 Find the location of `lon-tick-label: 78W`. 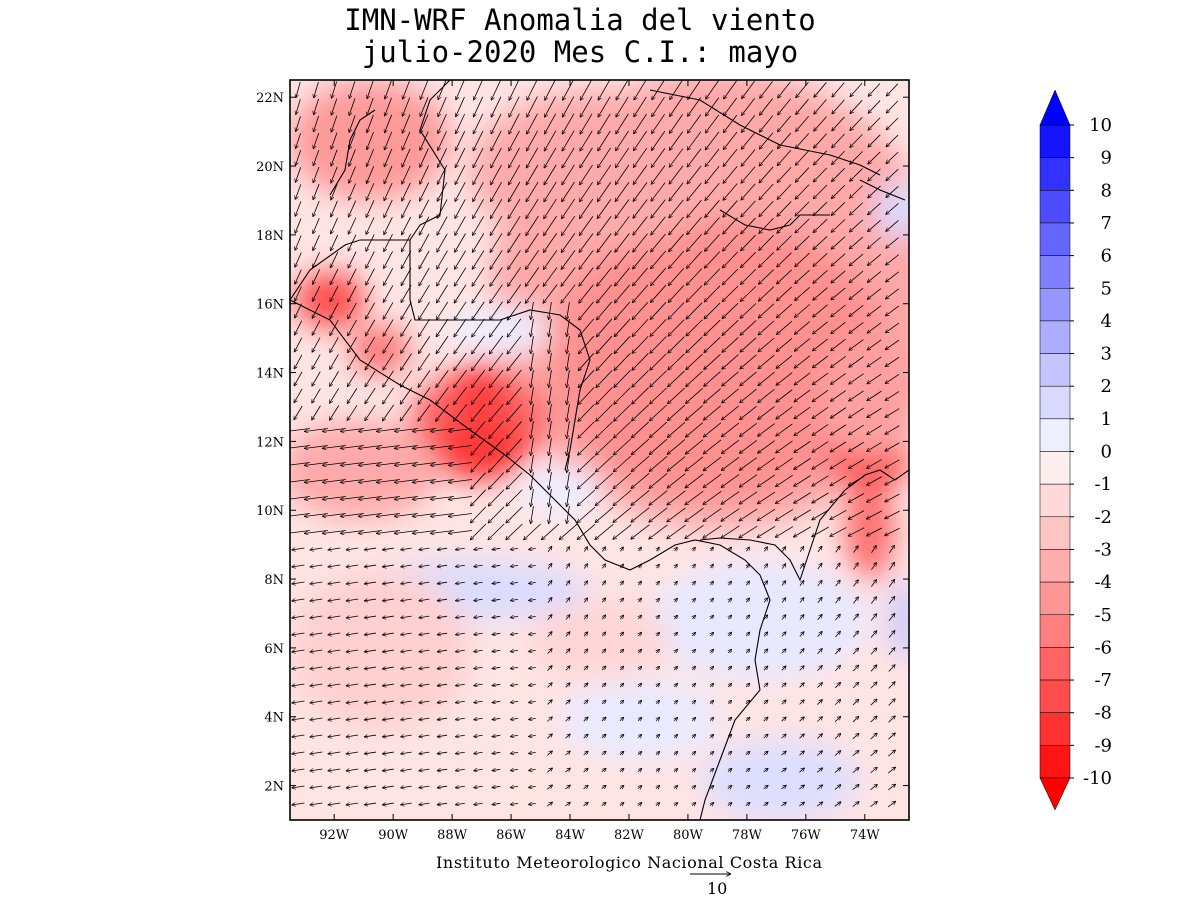

lon-tick-label: 78W is located at coordinates (747, 835).